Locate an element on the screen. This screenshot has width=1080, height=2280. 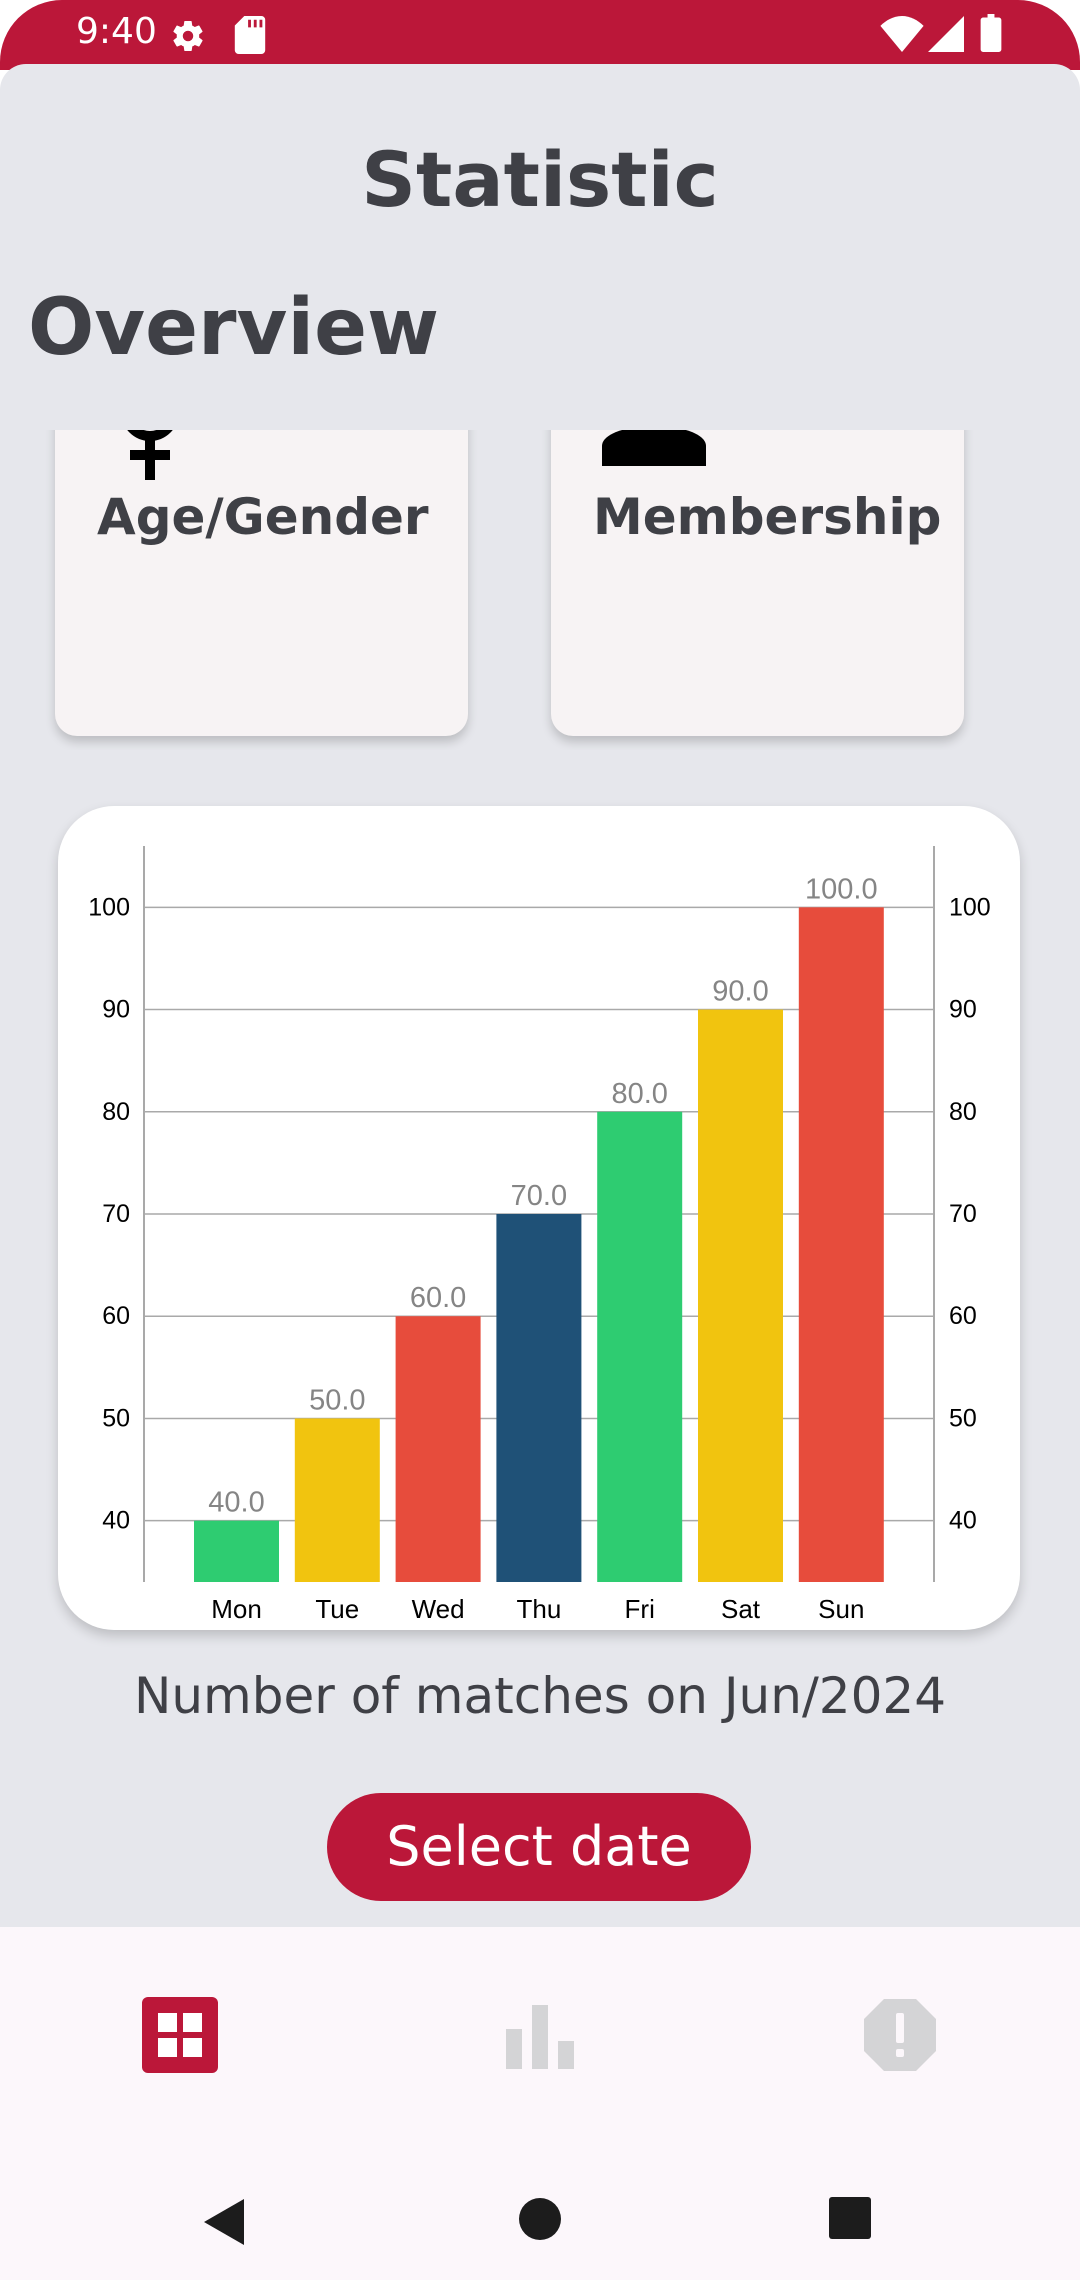
nav-statistics is located at coordinates (540, 2035).